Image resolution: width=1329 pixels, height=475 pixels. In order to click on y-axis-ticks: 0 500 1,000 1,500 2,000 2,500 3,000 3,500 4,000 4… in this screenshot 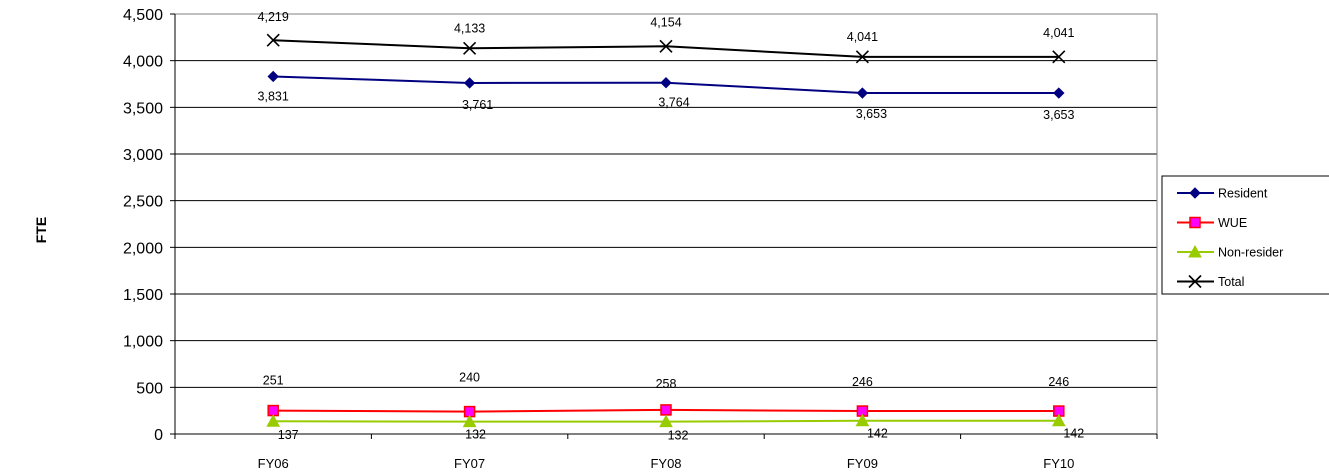, I will do `click(149, 225)`.